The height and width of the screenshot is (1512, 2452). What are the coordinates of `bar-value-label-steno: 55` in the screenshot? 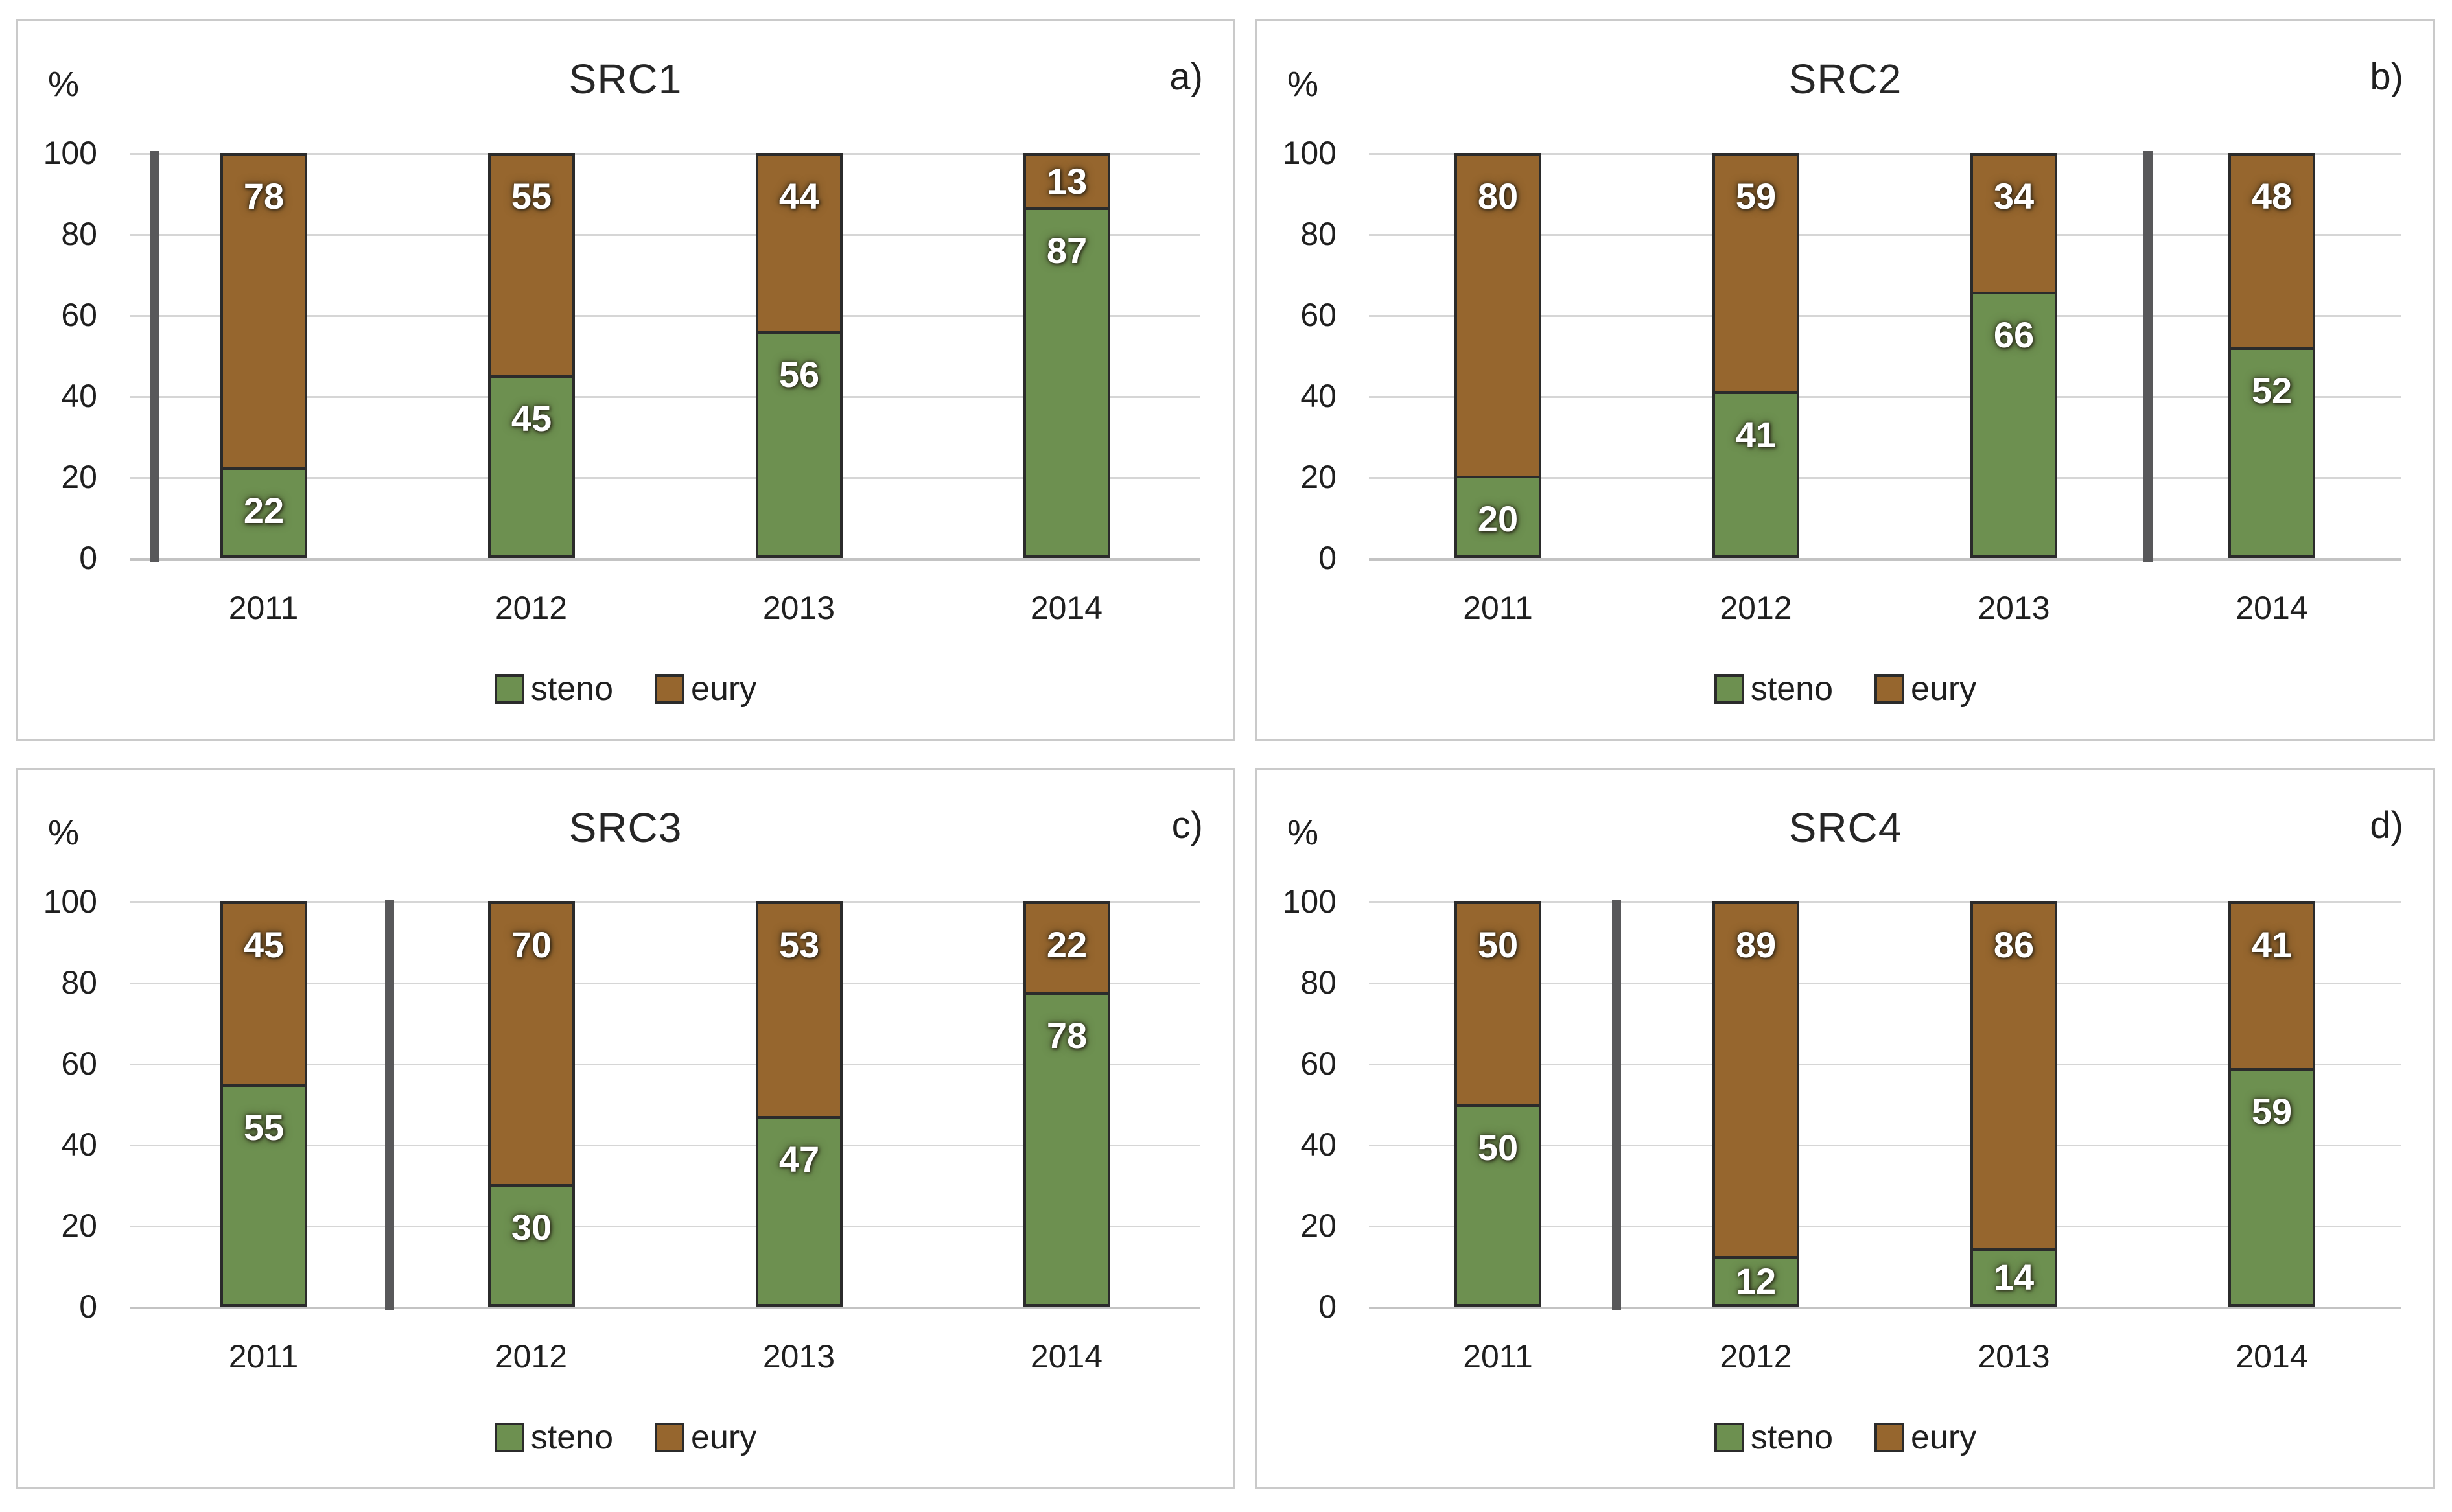 It's located at (264, 1127).